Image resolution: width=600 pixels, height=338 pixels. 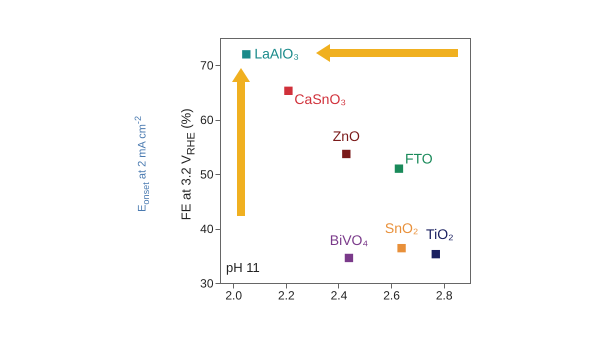 What do you see at coordinates (207, 229) in the screenshot?
I see `y-tick-label: 40` at bounding box center [207, 229].